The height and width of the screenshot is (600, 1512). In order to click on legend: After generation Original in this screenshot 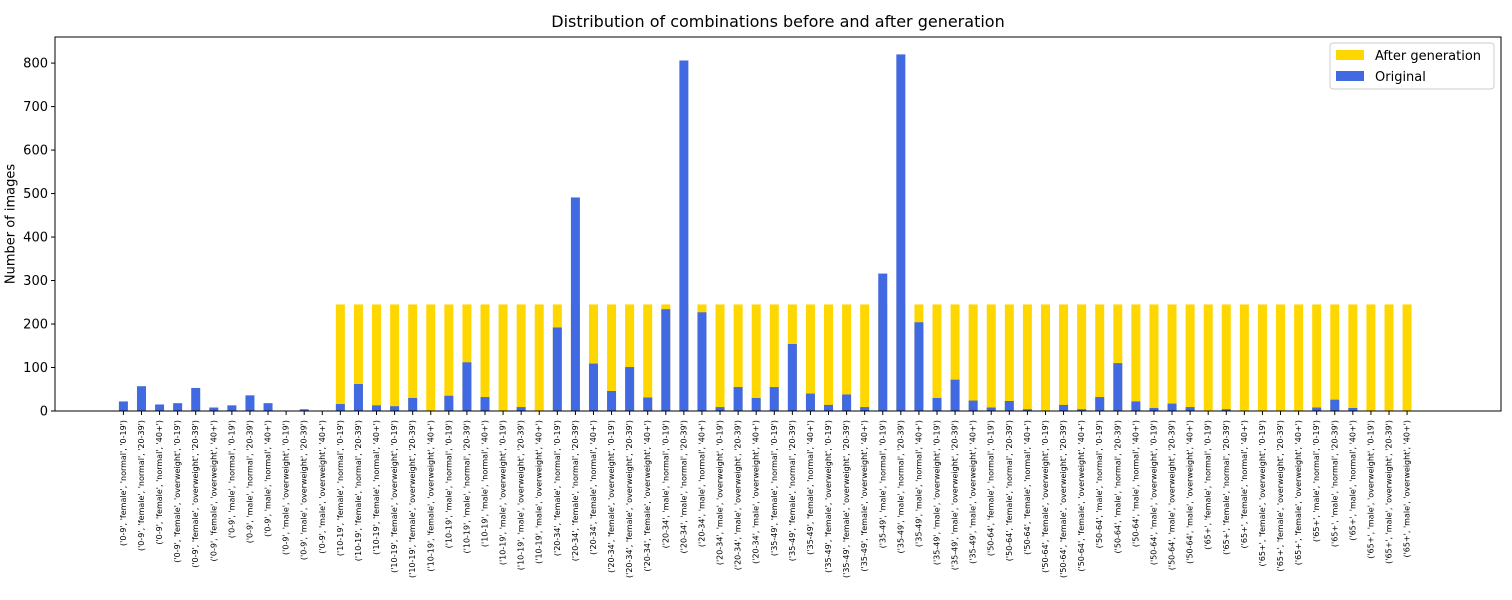, I will do `click(1412, 66)`.